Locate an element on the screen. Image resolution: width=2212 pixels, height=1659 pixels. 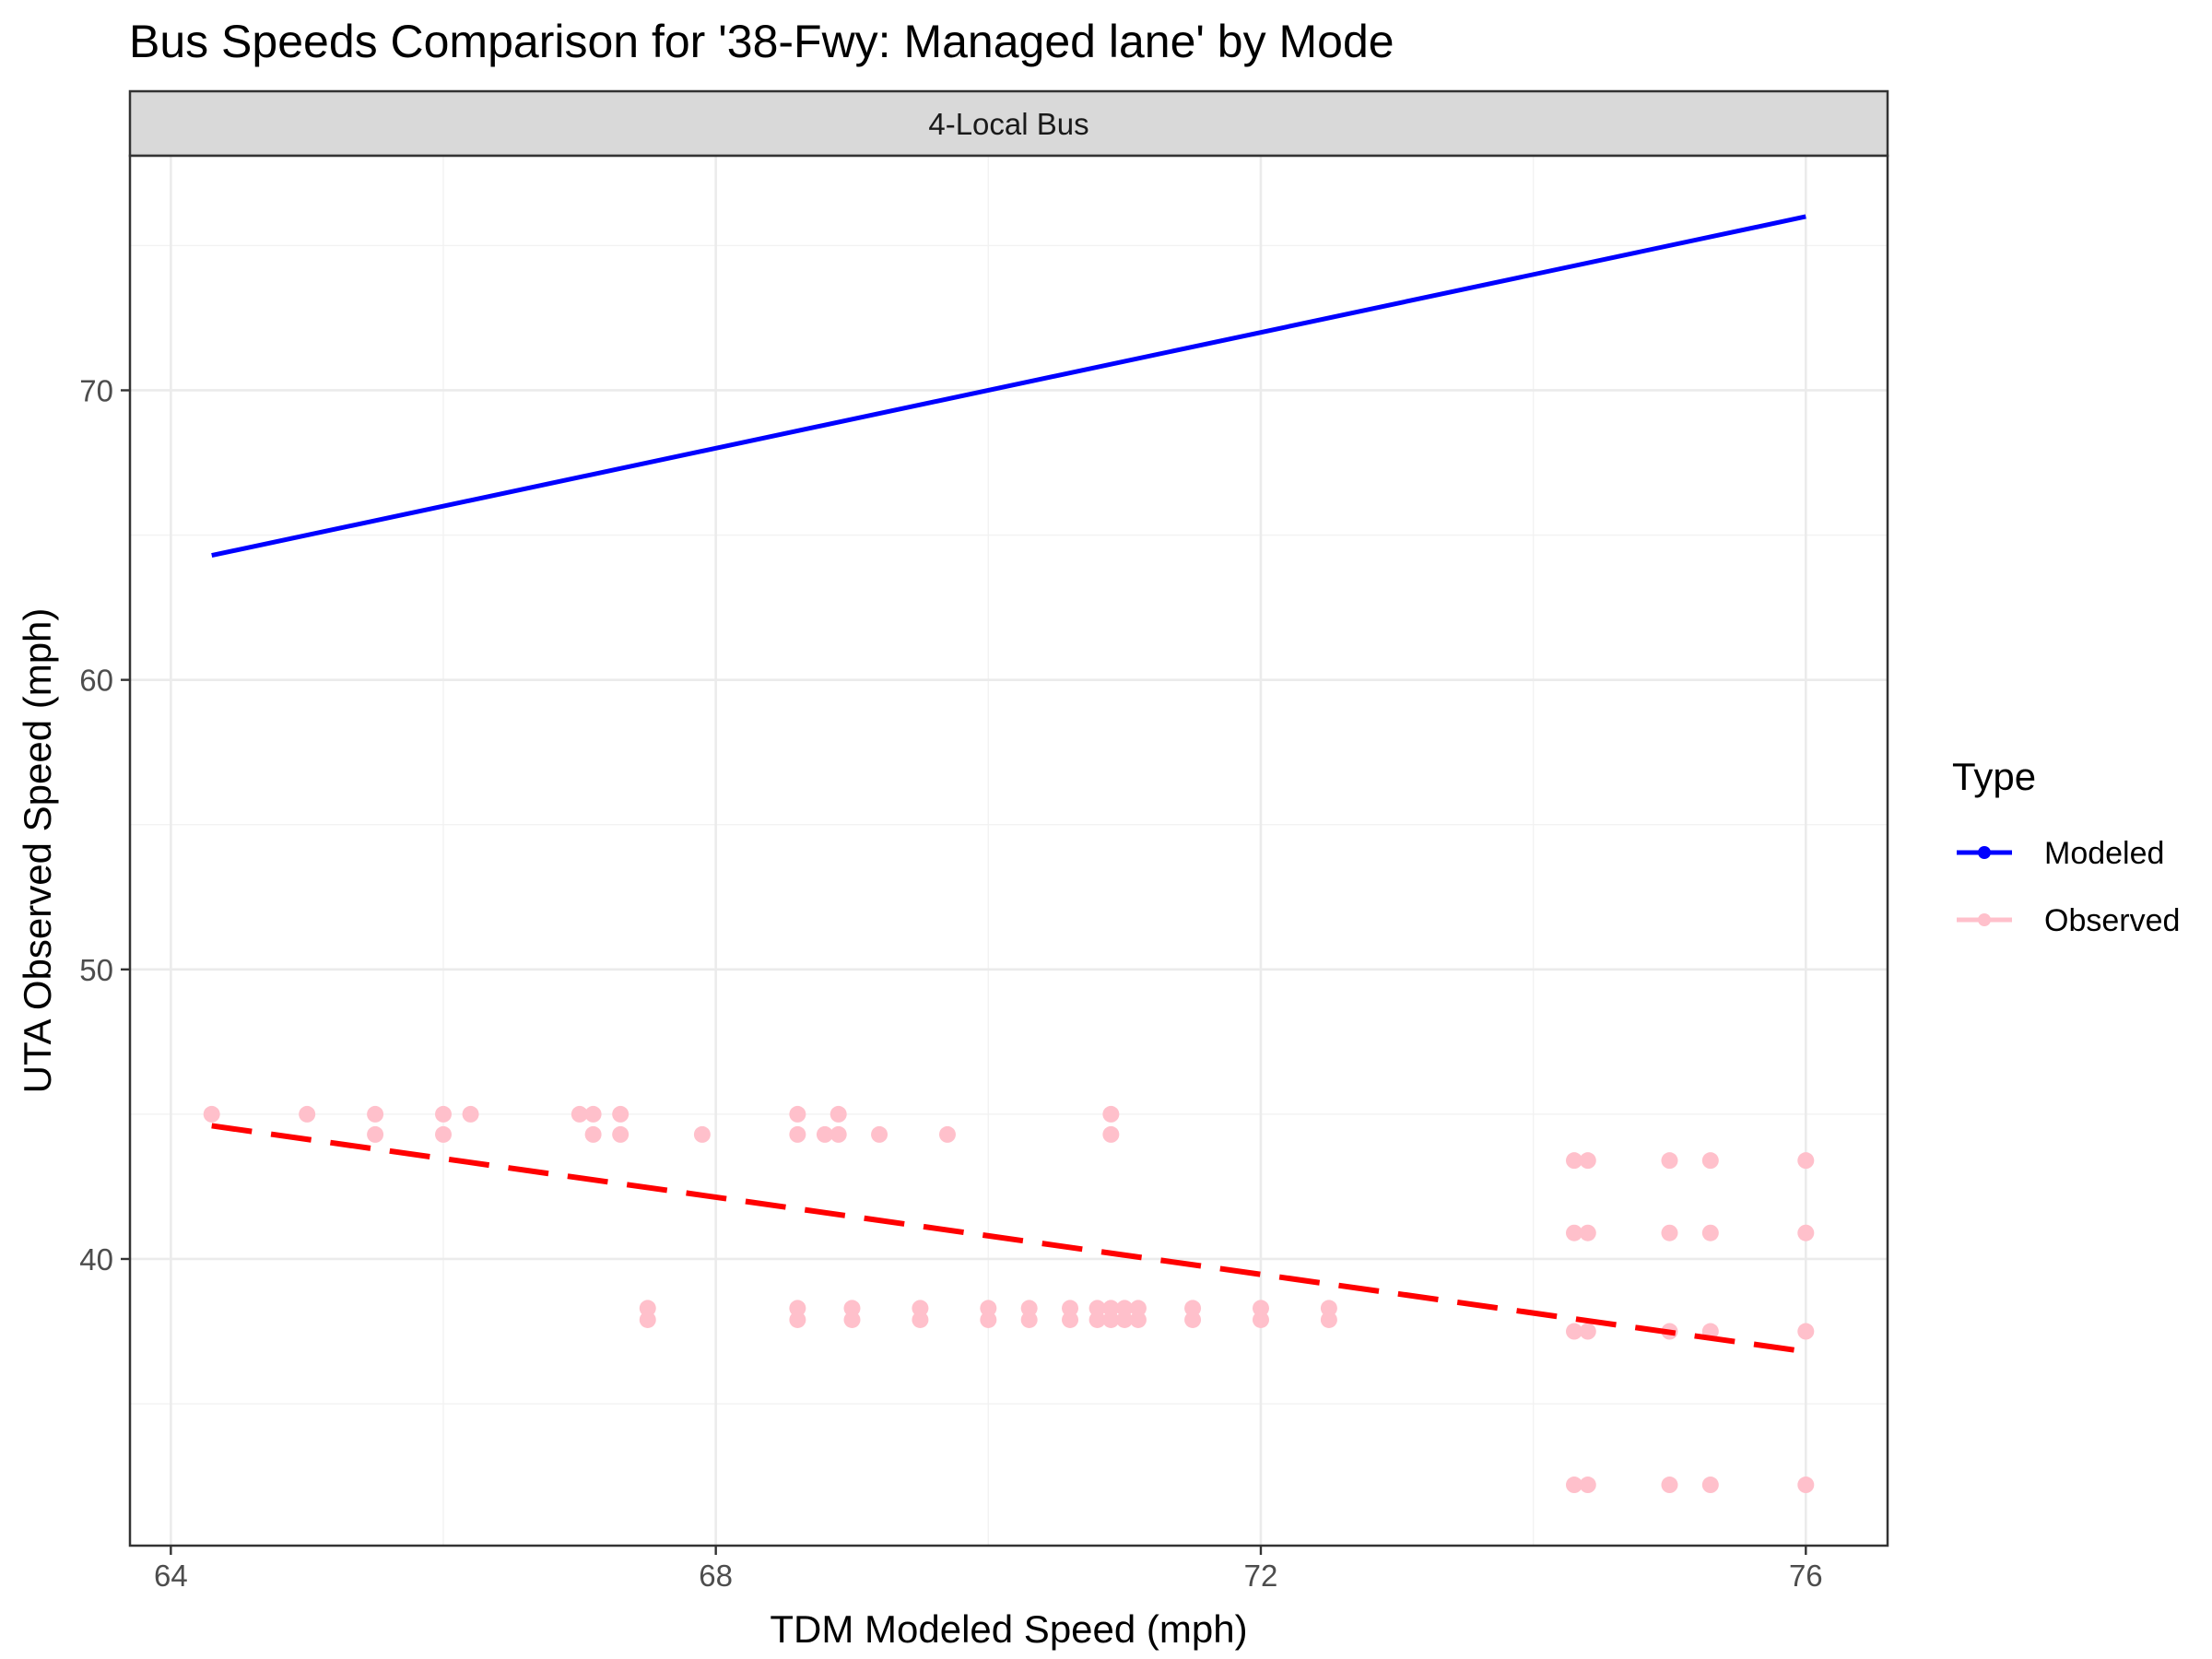
legend-title: Type is located at coordinates (1994, 776).